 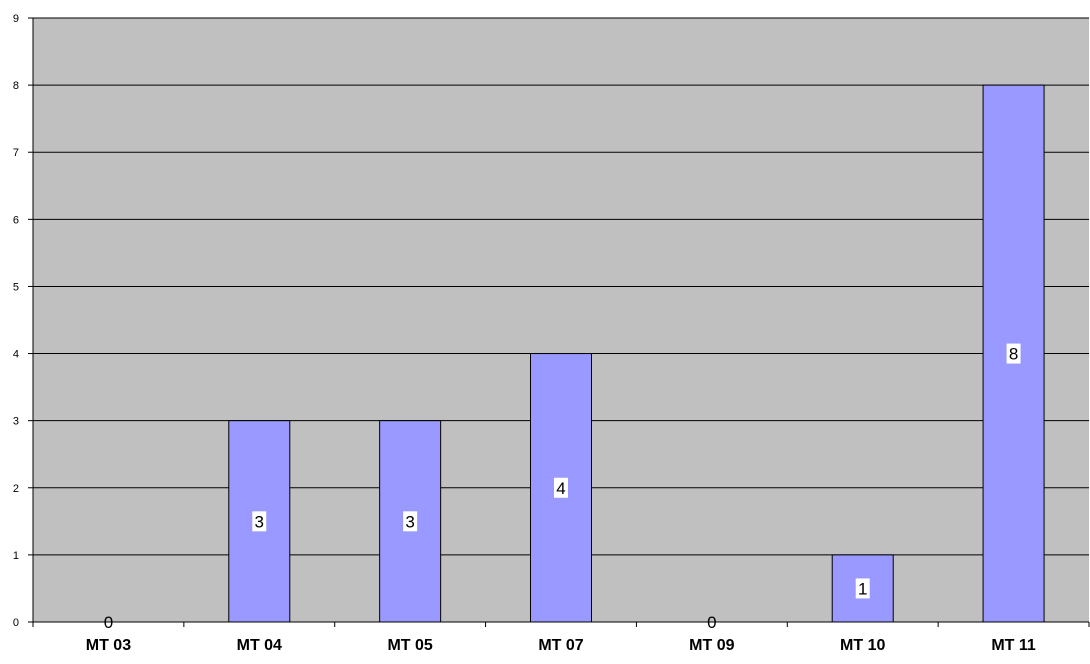 I want to click on data-label-text-2: 3, so click(x=409, y=521).